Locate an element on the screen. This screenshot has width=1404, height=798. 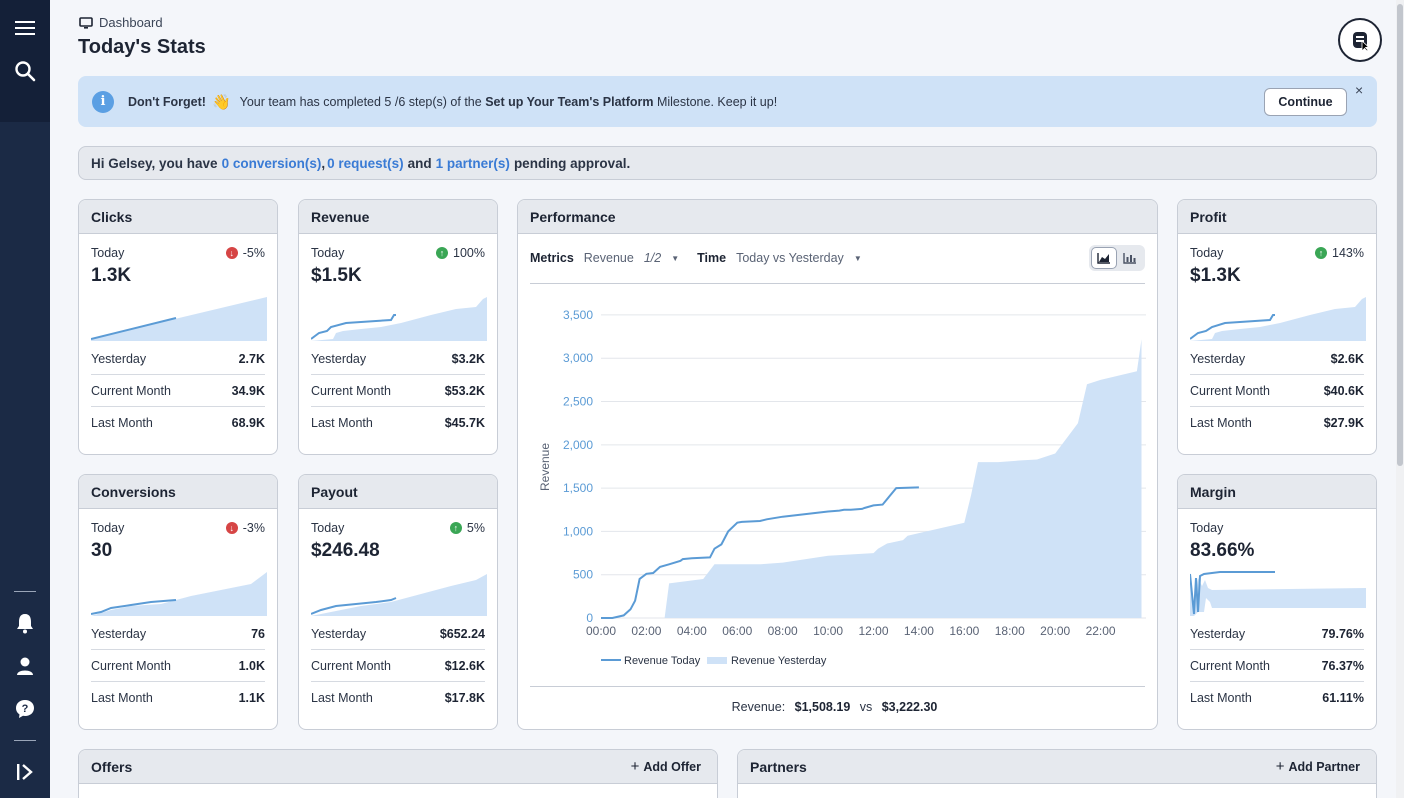
time-label: Time is located at coordinates (712, 258).